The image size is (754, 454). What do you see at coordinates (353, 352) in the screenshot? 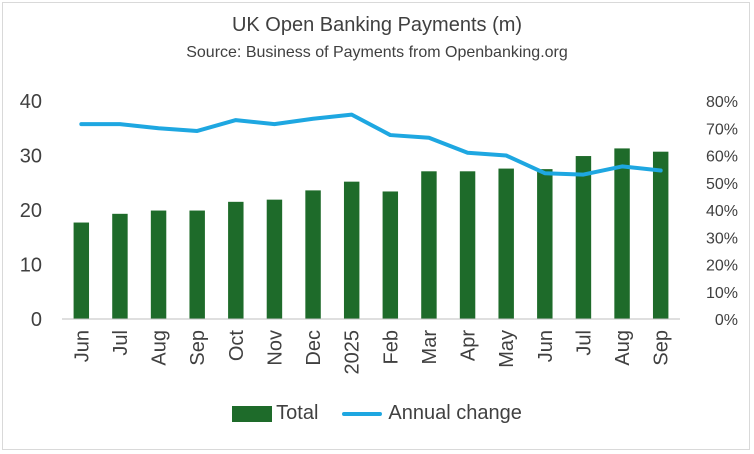
I see `x-tick-label: 2025` at bounding box center [353, 352].